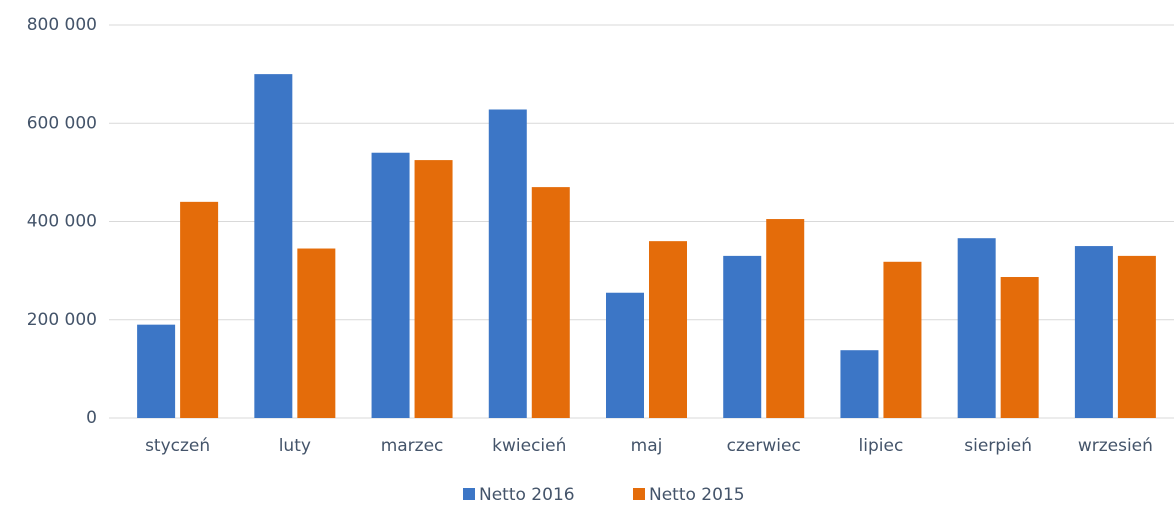  What do you see at coordinates (177, 446) in the screenshot?
I see `x-tick-label: styczeń` at bounding box center [177, 446].